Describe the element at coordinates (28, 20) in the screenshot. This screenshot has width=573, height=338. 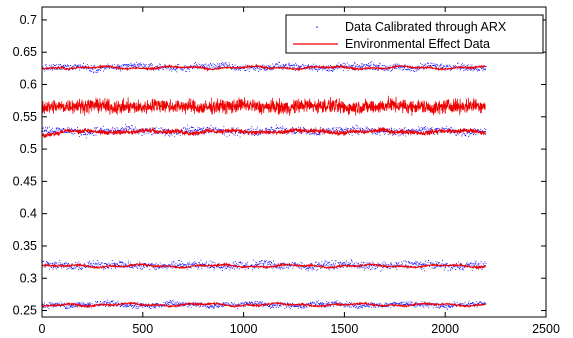
I see `y-tick-label: 0.7` at that location.